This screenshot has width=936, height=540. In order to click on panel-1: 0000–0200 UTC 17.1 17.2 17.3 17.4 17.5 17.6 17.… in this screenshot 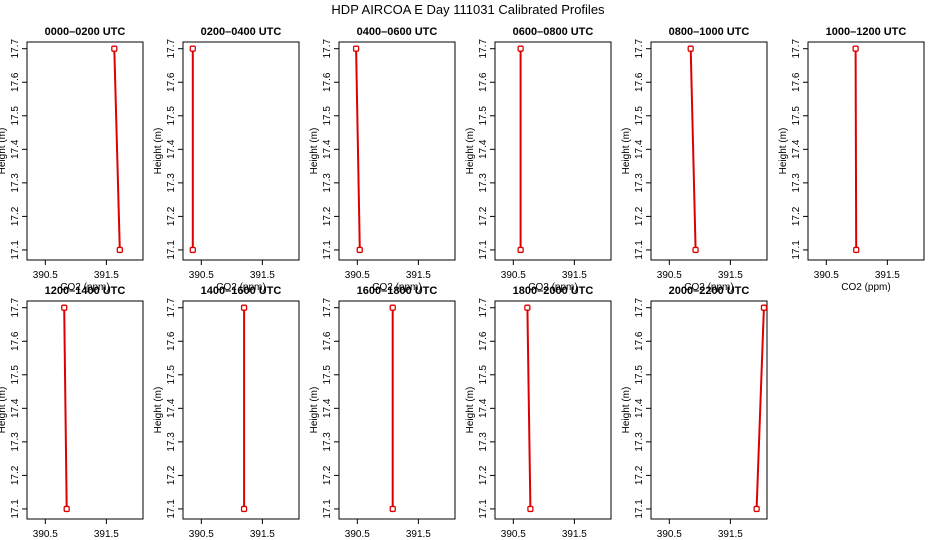, I will do `click(72, 159)`.